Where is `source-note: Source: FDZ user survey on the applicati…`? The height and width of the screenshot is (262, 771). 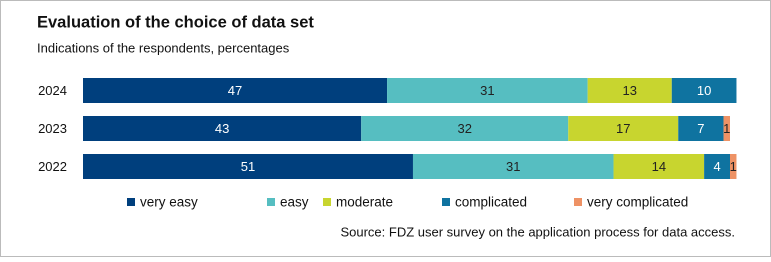 source-note: Source: FDZ user survey on the applicati… is located at coordinates (537, 231).